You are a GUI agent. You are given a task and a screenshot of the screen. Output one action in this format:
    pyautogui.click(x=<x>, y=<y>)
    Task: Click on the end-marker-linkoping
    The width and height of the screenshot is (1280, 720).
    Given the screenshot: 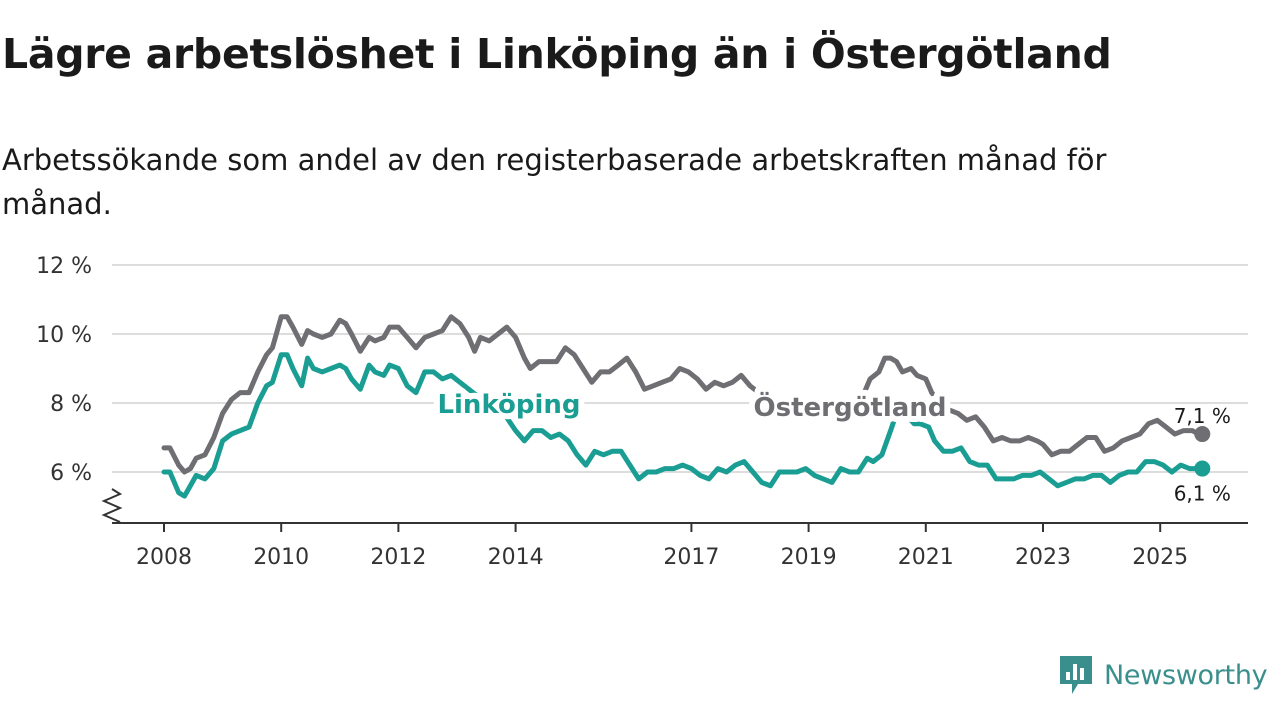 What is the action you would take?
    pyautogui.click(x=1202, y=468)
    